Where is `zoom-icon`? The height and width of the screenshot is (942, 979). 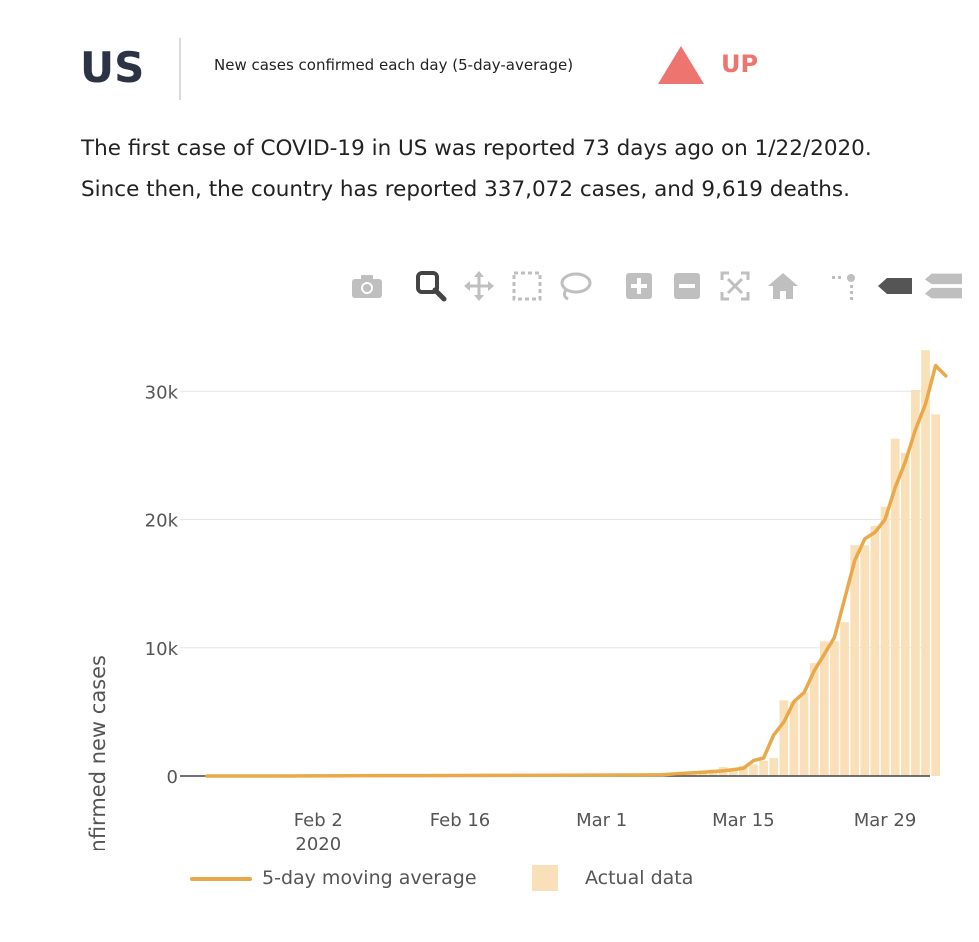
zoom-icon is located at coordinates (431, 286).